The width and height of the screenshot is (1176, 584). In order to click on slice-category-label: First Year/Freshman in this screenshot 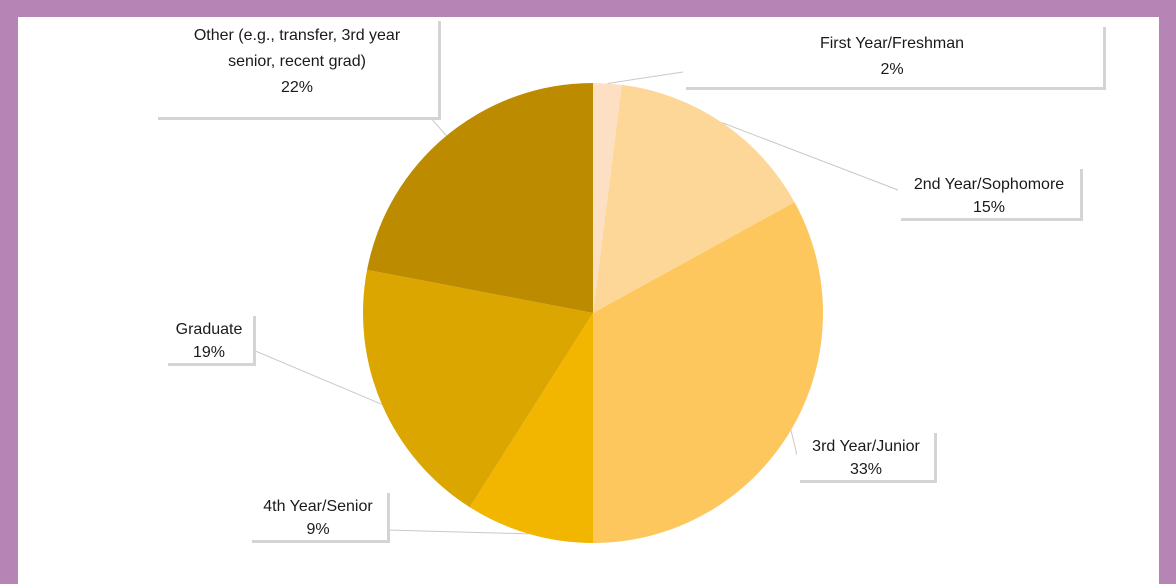, I will do `click(892, 43)`.